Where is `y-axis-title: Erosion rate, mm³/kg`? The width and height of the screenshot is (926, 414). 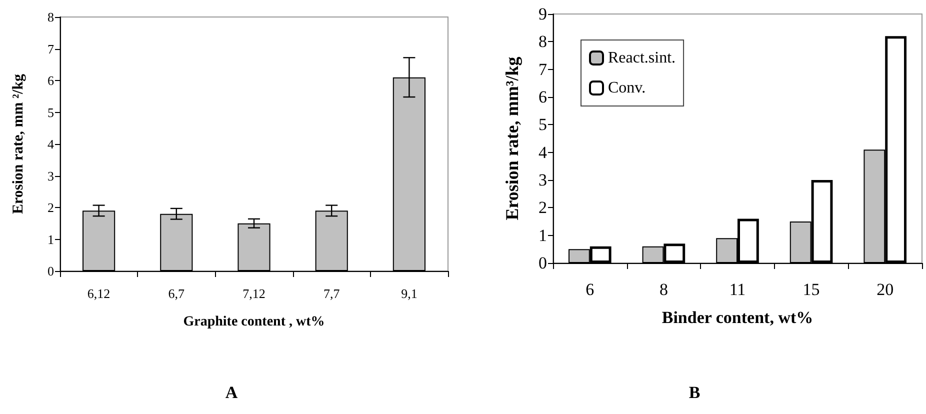 y-axis-title: Erosion rate, mm³/kg is located at coordinates (512, 138).